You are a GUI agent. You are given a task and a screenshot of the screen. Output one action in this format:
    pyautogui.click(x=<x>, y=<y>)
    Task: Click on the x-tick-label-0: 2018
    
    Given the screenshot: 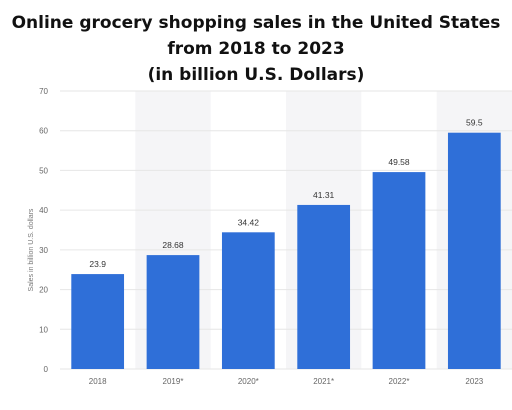 What is the action you would take?
    pyautogui.click(x=98, y=381)
    